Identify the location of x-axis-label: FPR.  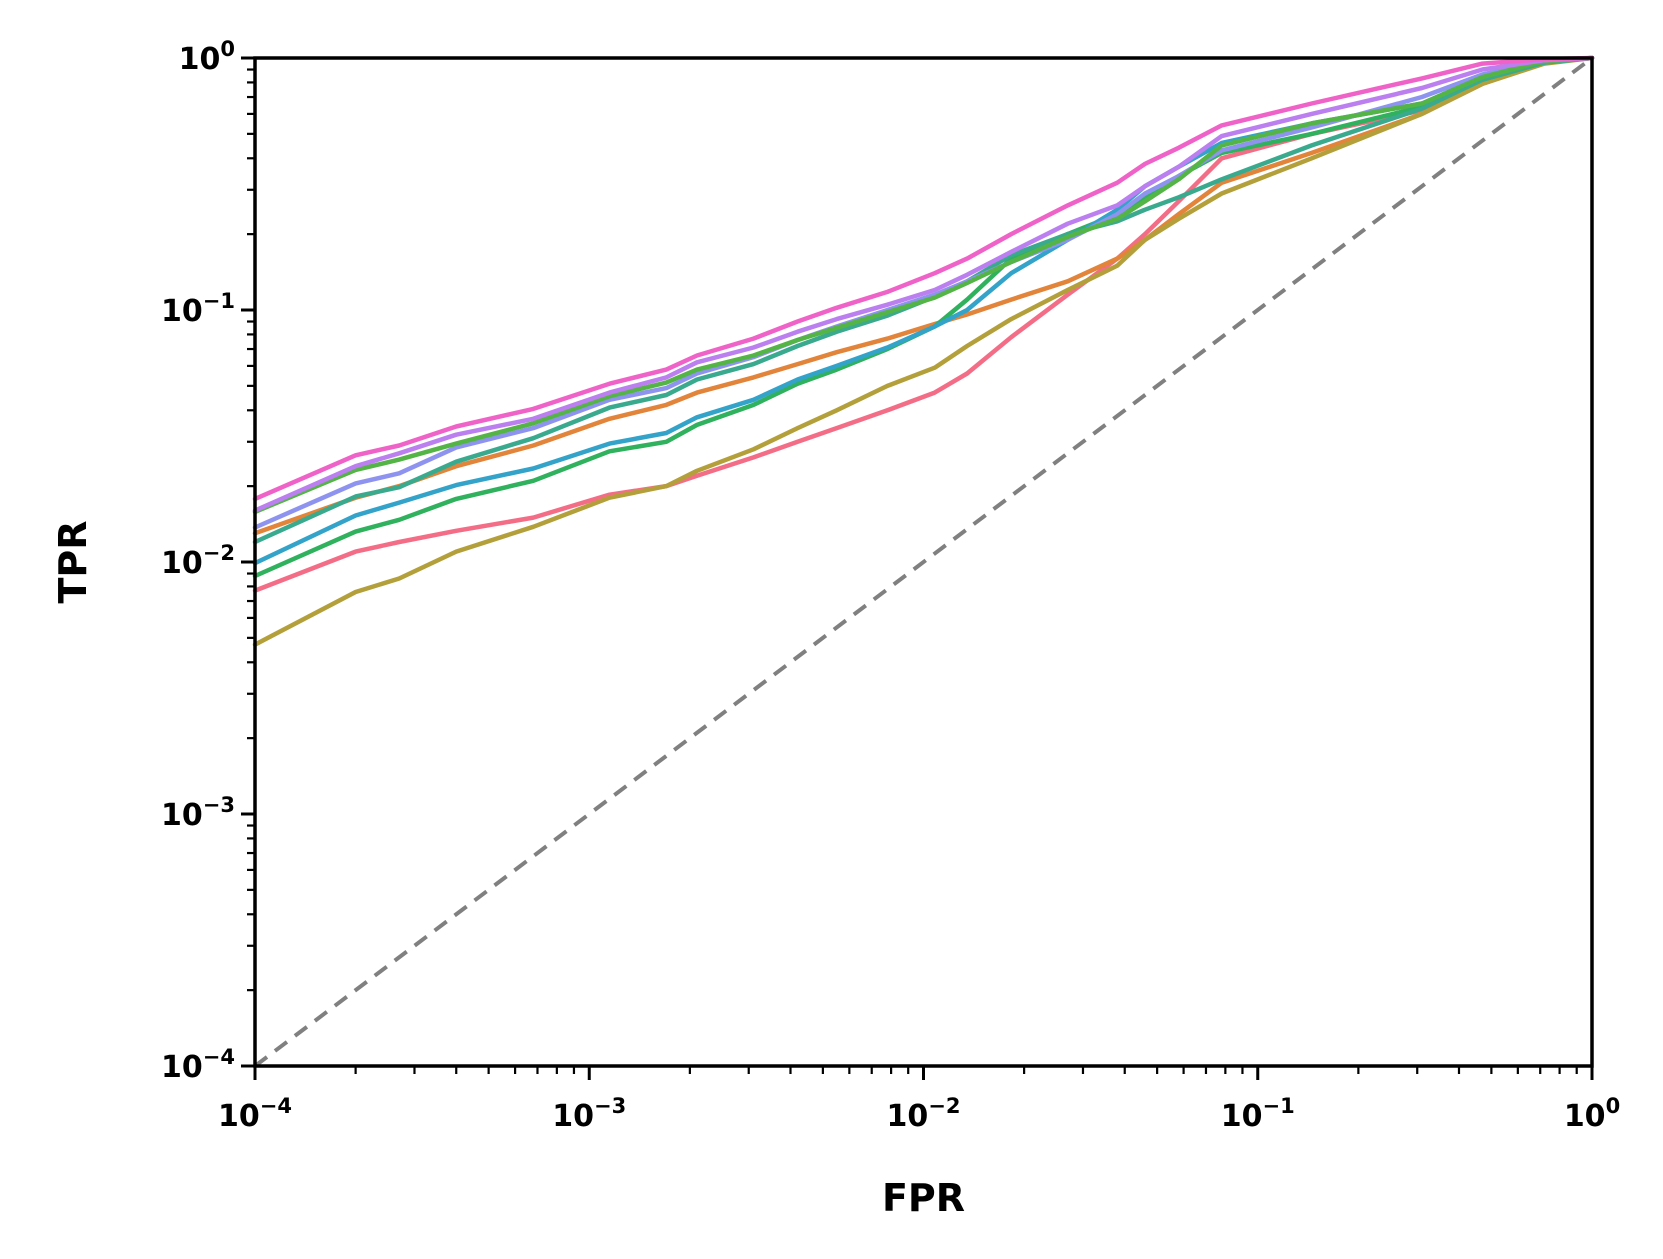
(923, 1198).